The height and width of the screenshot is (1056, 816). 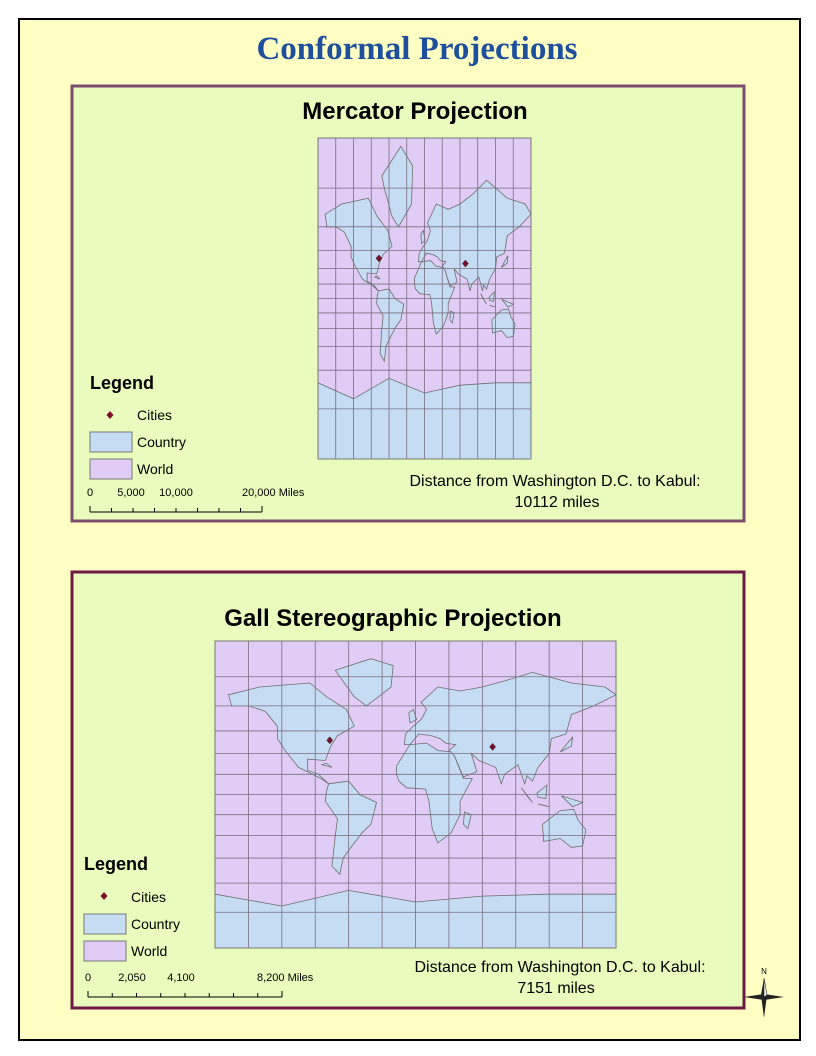 I want to click on scale-label: 20,000 Miles, so click(x=273, y=493).